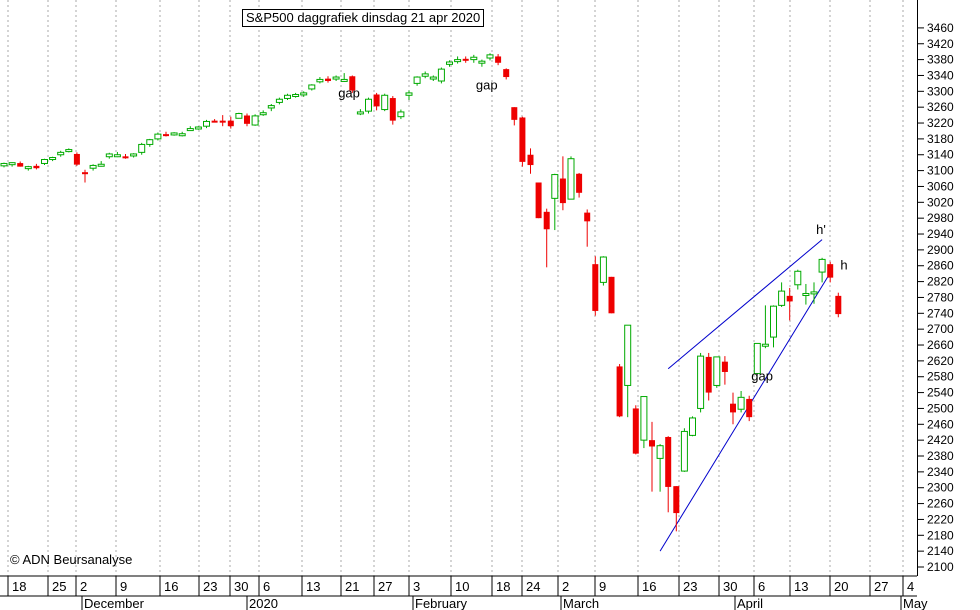  What do you see at coordinates (940, 329) in the screenshot?
I see `y-tick-label: 2700` at bounding box center [940, 329].